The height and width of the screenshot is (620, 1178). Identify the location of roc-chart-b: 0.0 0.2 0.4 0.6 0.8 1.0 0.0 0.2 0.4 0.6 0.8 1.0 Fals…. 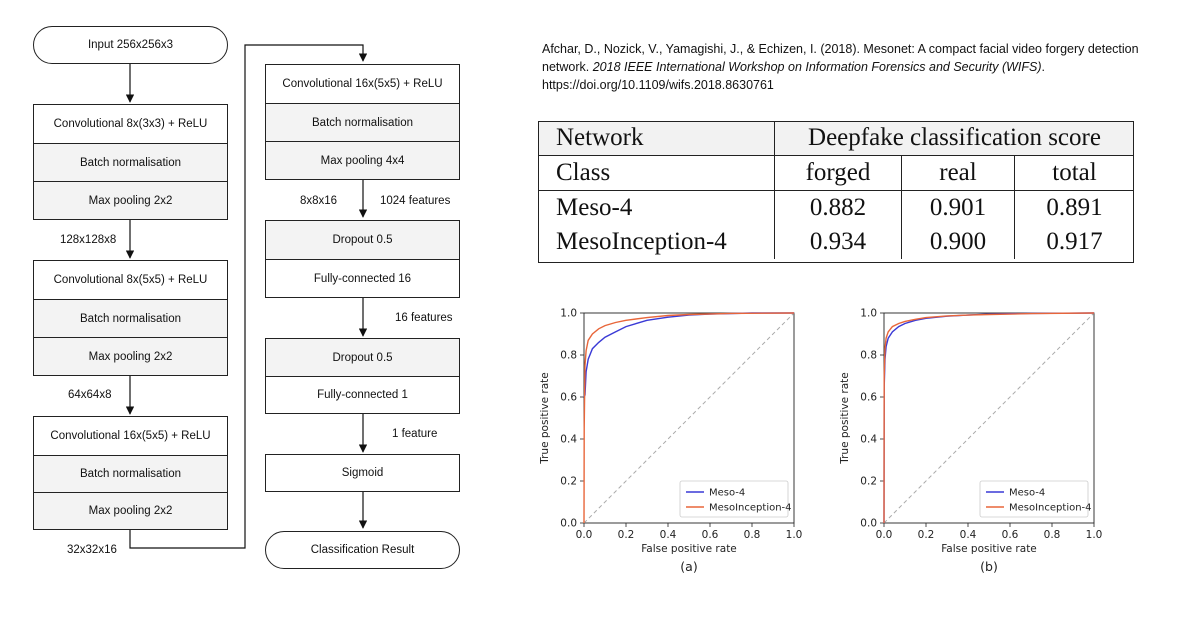
(971, 441).